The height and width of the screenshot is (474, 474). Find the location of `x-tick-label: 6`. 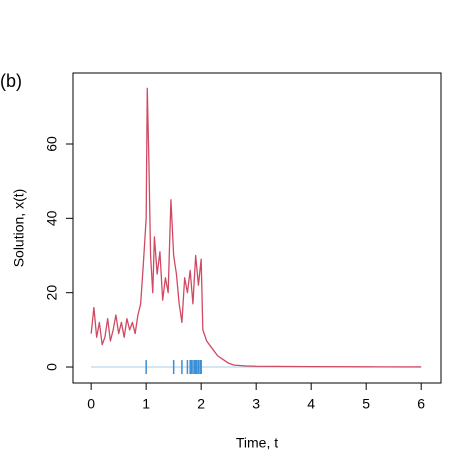

x-tick-label: 6 is located at coordinates (421, 404).